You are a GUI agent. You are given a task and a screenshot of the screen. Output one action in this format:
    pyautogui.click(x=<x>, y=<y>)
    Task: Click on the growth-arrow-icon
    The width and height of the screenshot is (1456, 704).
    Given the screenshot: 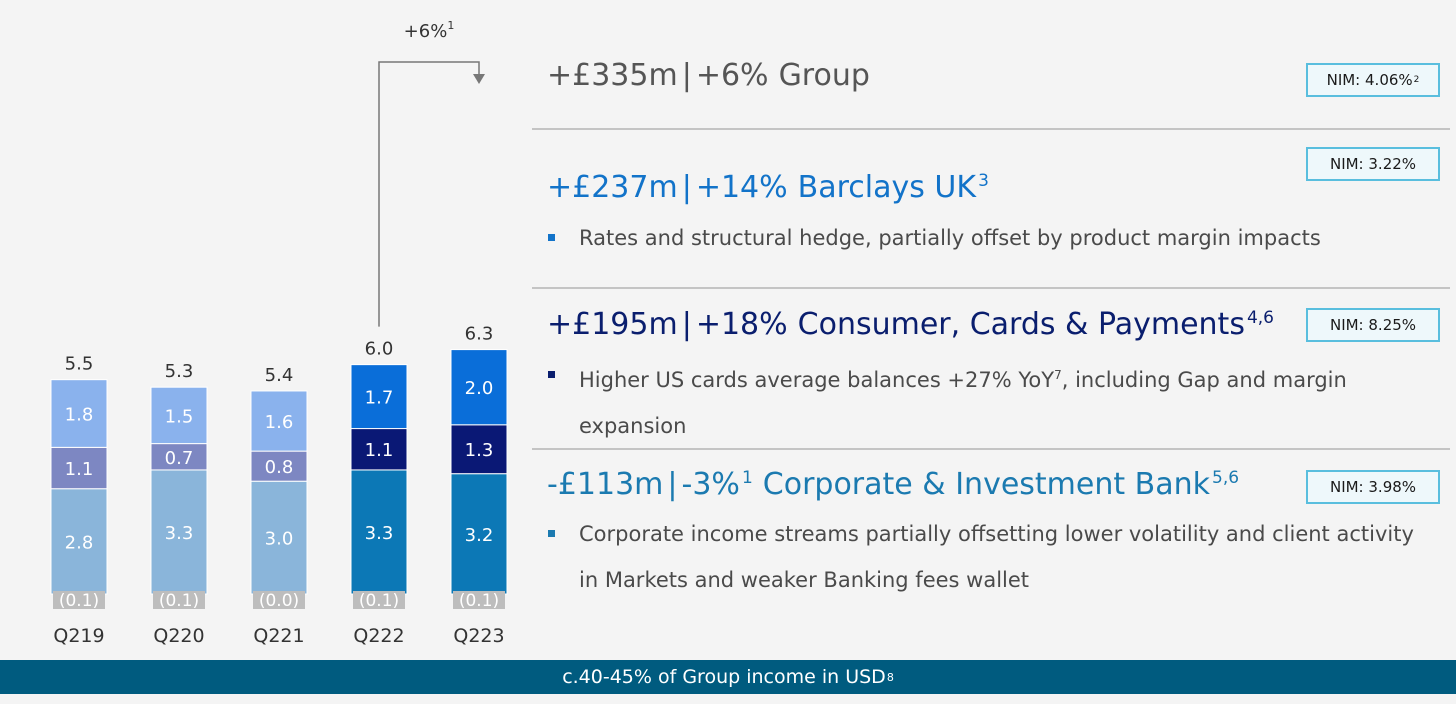 What is the action you would take?
    pyautogui.click(x=479, y=79)
    